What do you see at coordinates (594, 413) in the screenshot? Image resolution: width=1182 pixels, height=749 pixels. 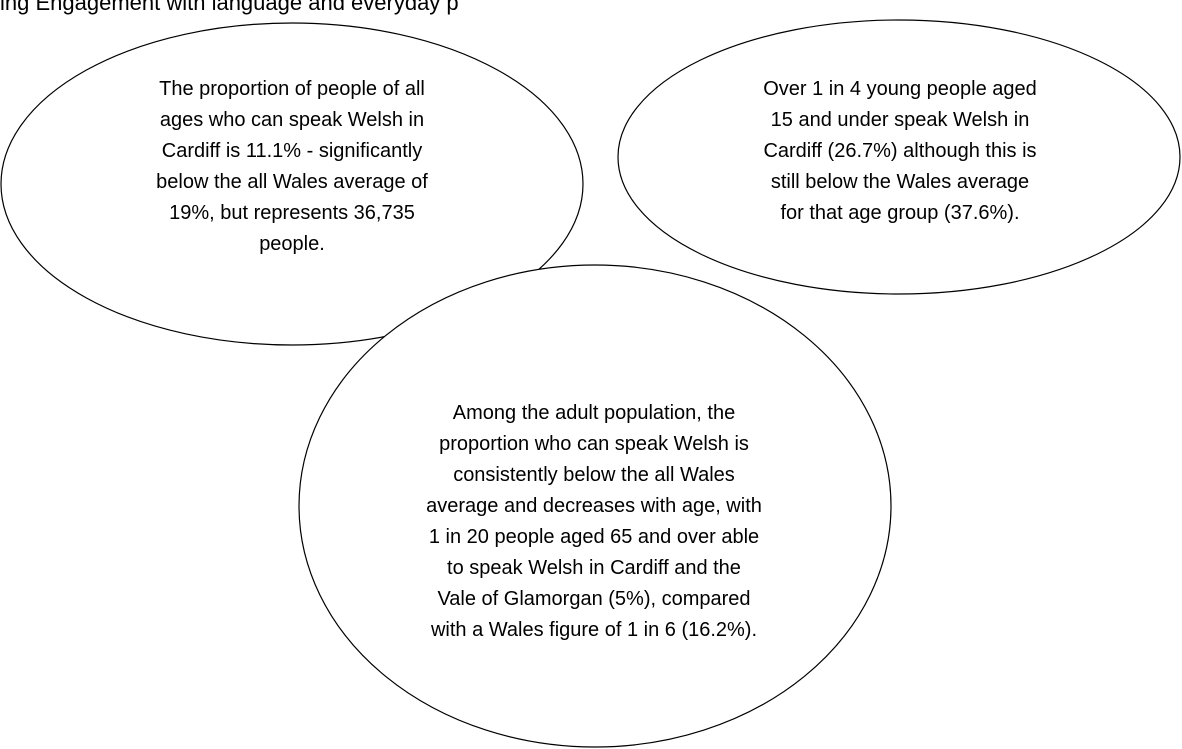 I see `bubble-text: Among the adult population, the` at bounding box center [594, 413].